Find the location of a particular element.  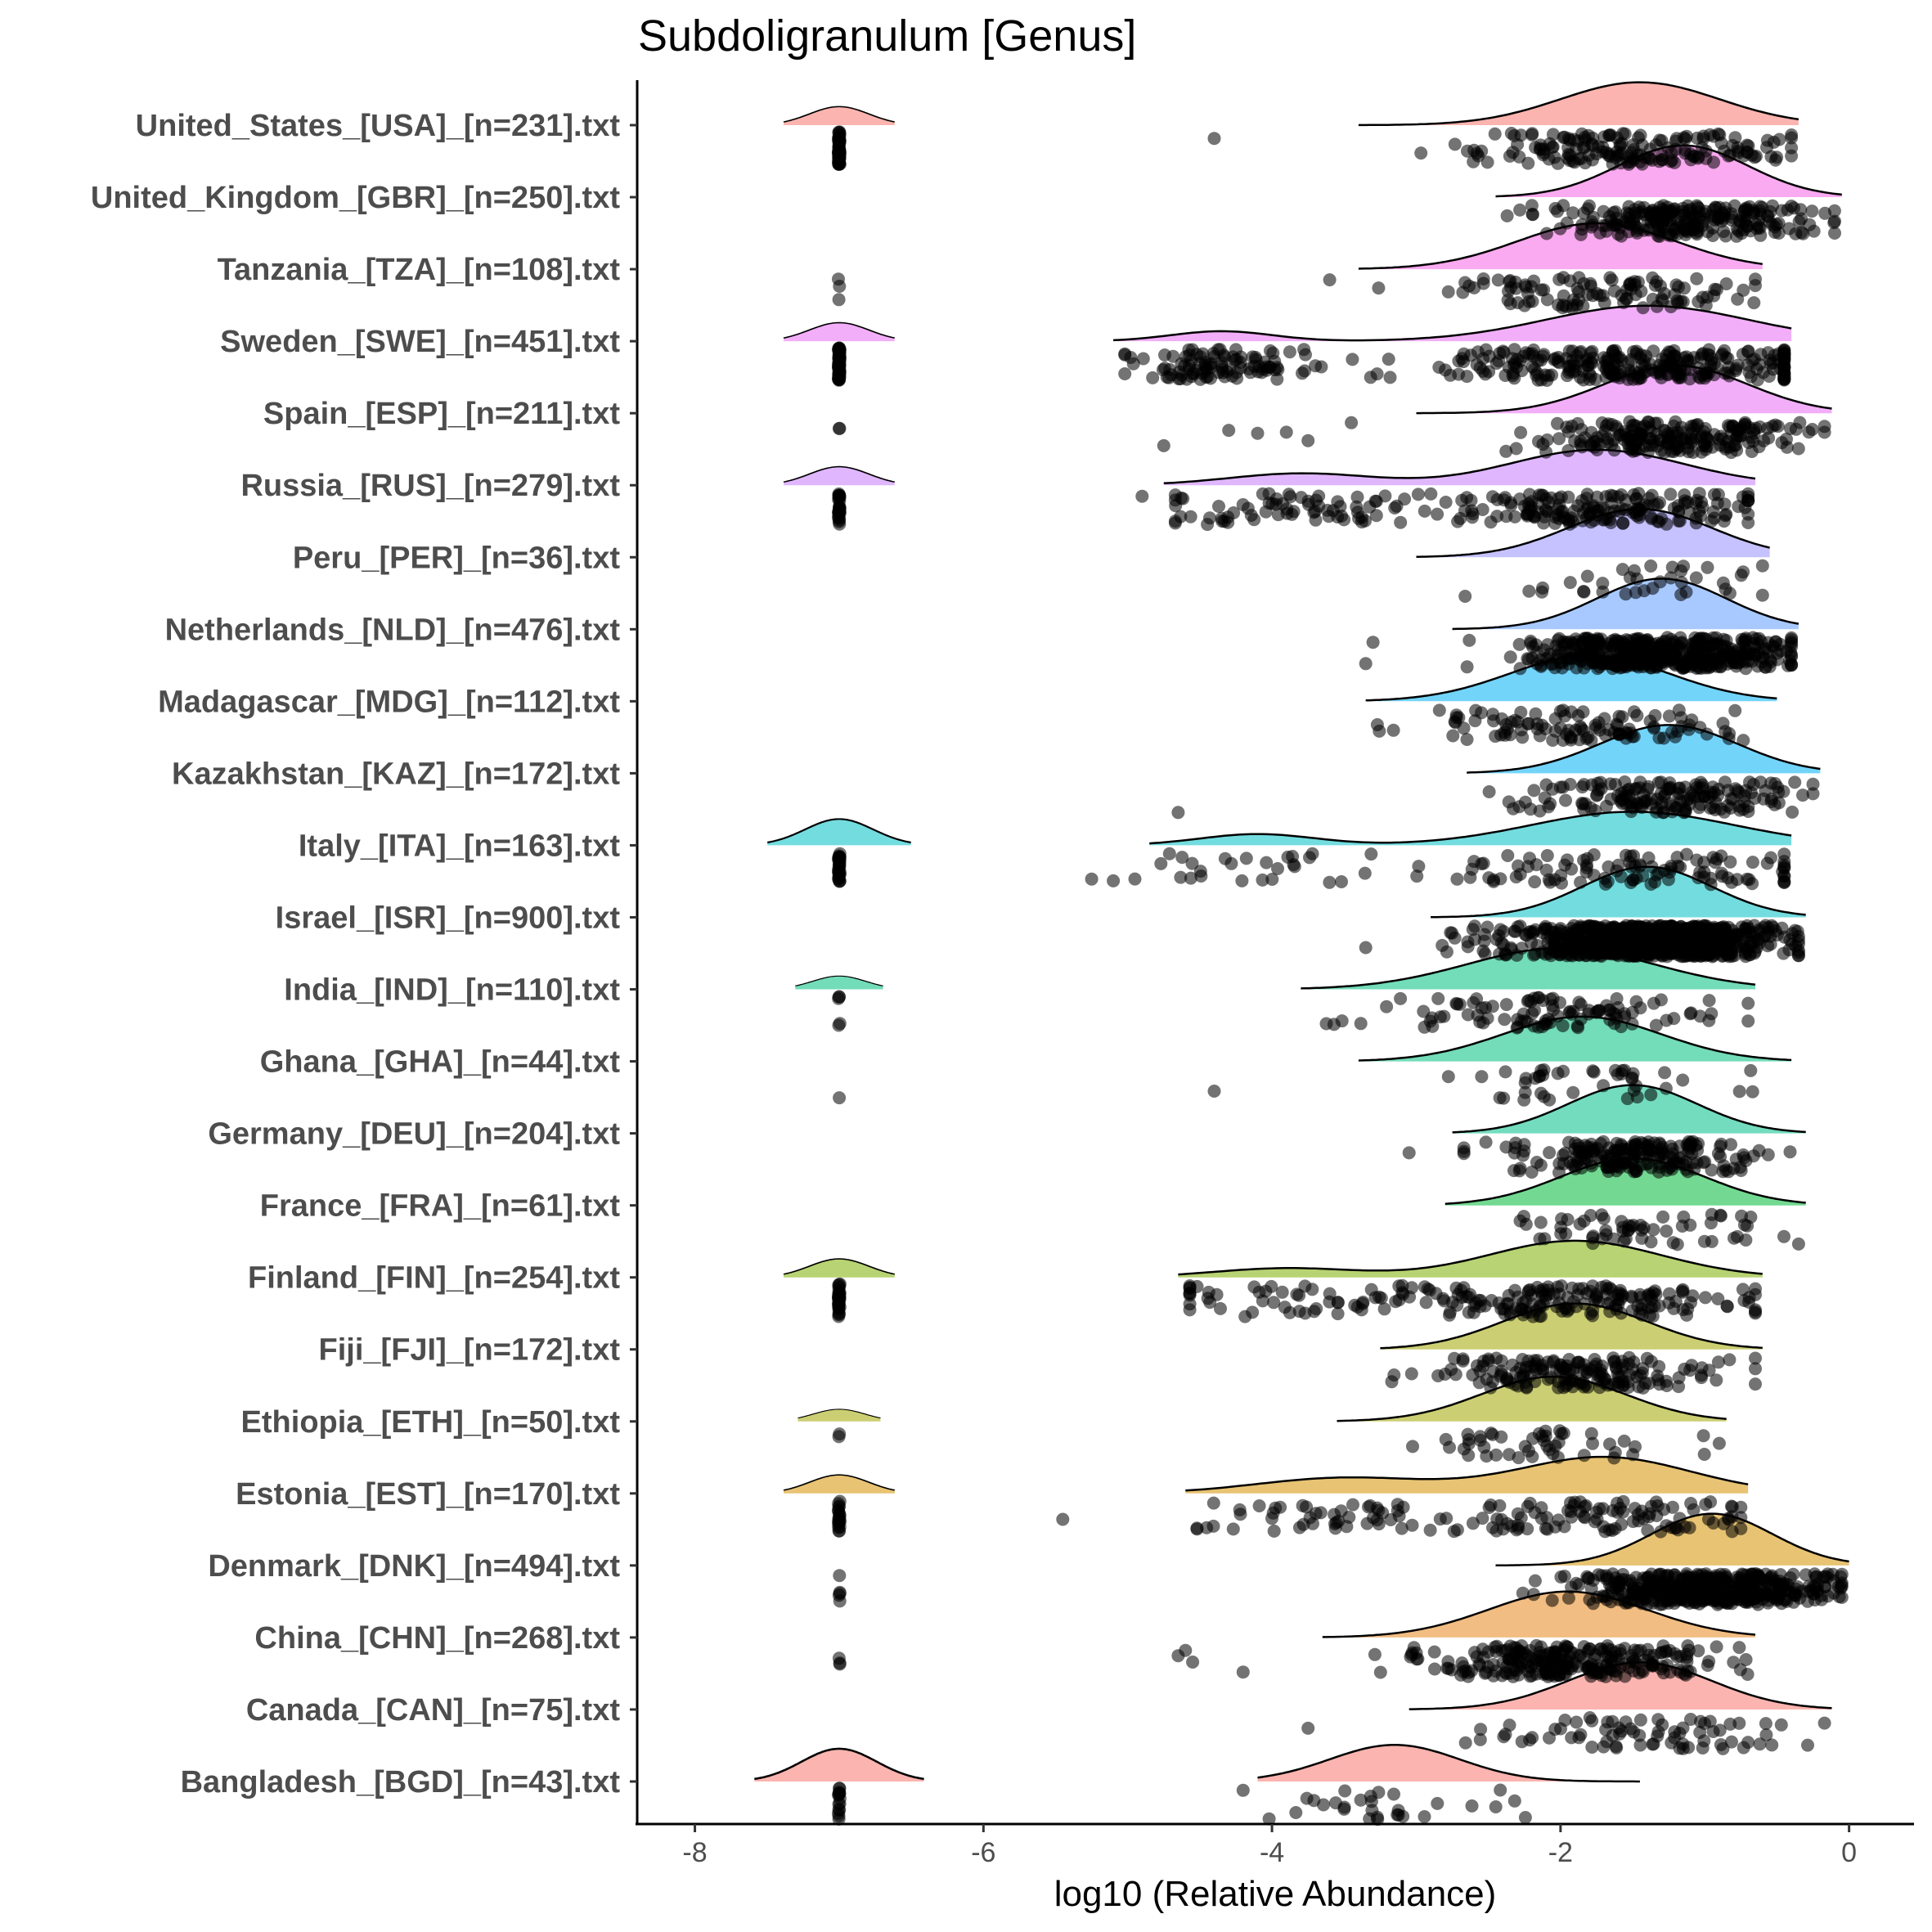

zero-density-cloud is located at coordinates (839, 1415).